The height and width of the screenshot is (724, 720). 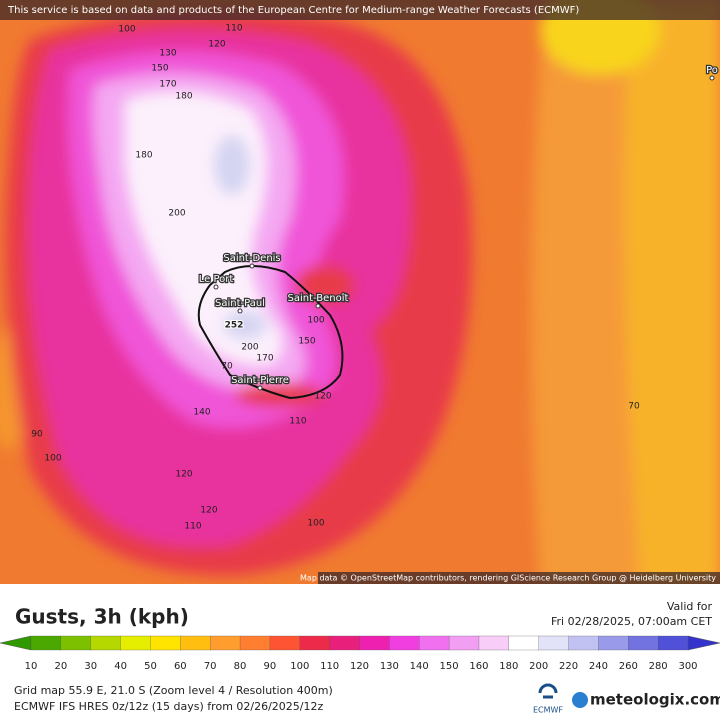 I want to click on ecmwf-logo, so click(x=548, y=691).